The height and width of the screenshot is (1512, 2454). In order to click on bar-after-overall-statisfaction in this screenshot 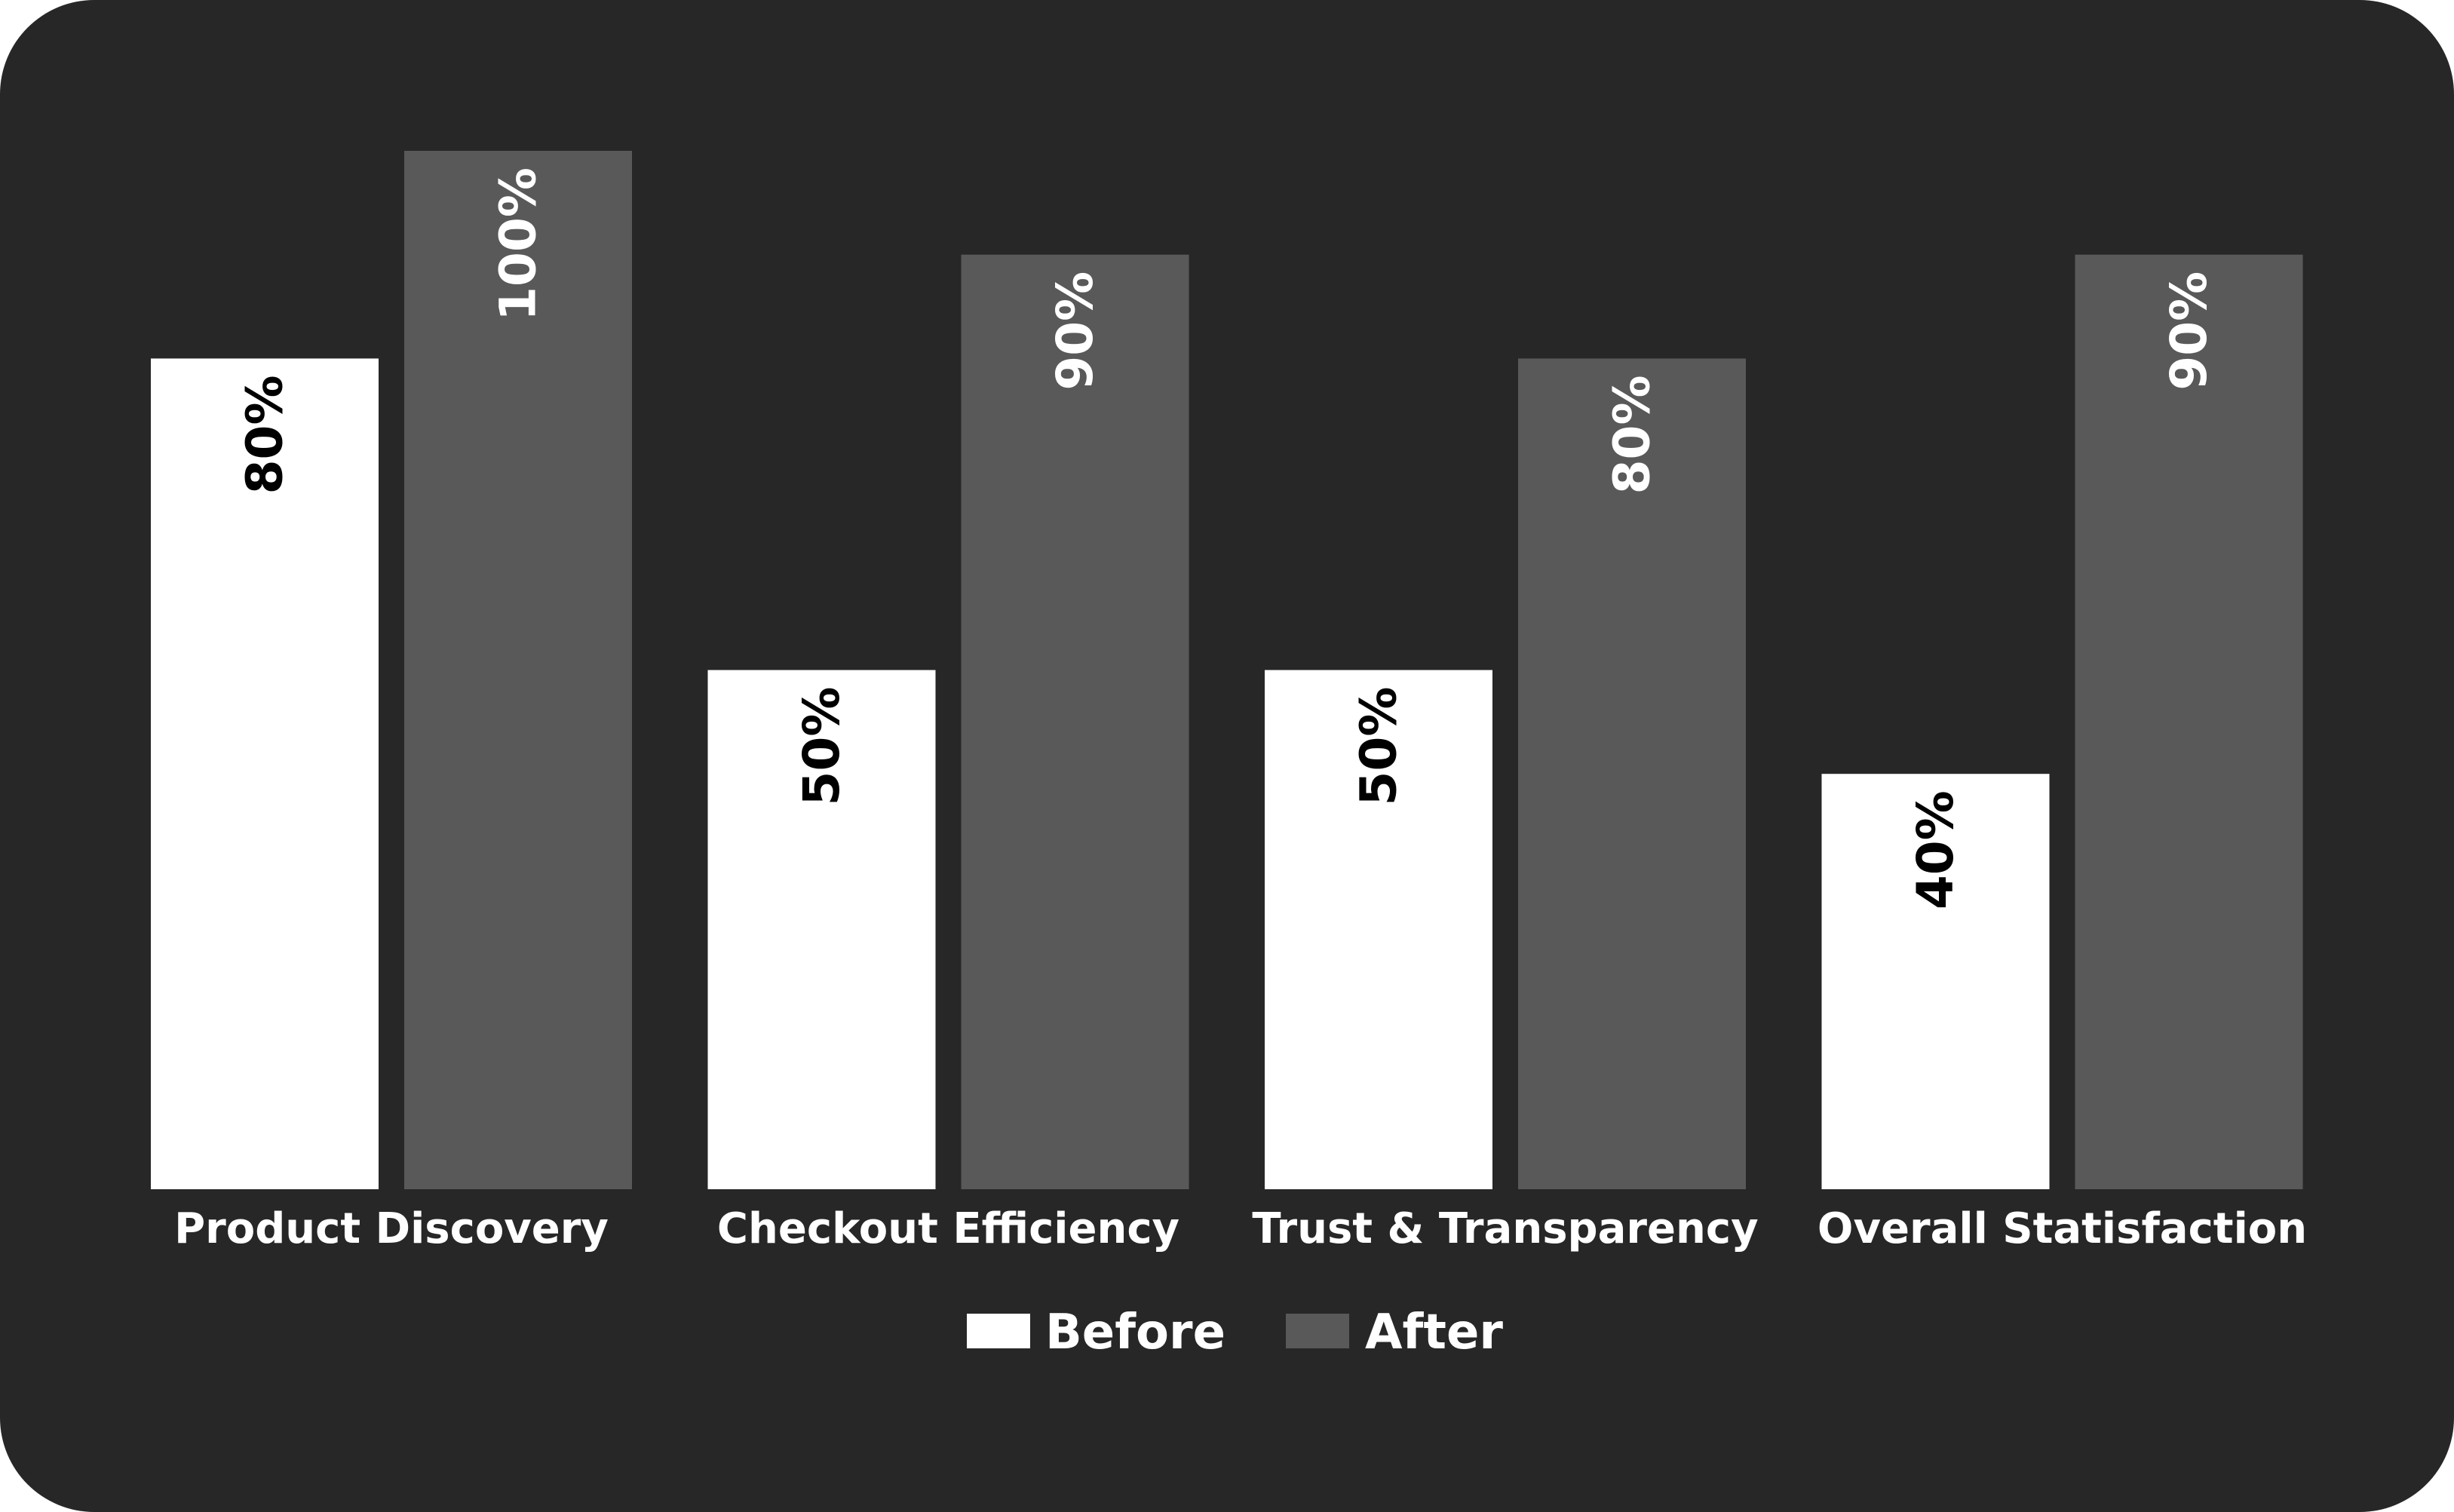, I will do `click(2189, 722)`.